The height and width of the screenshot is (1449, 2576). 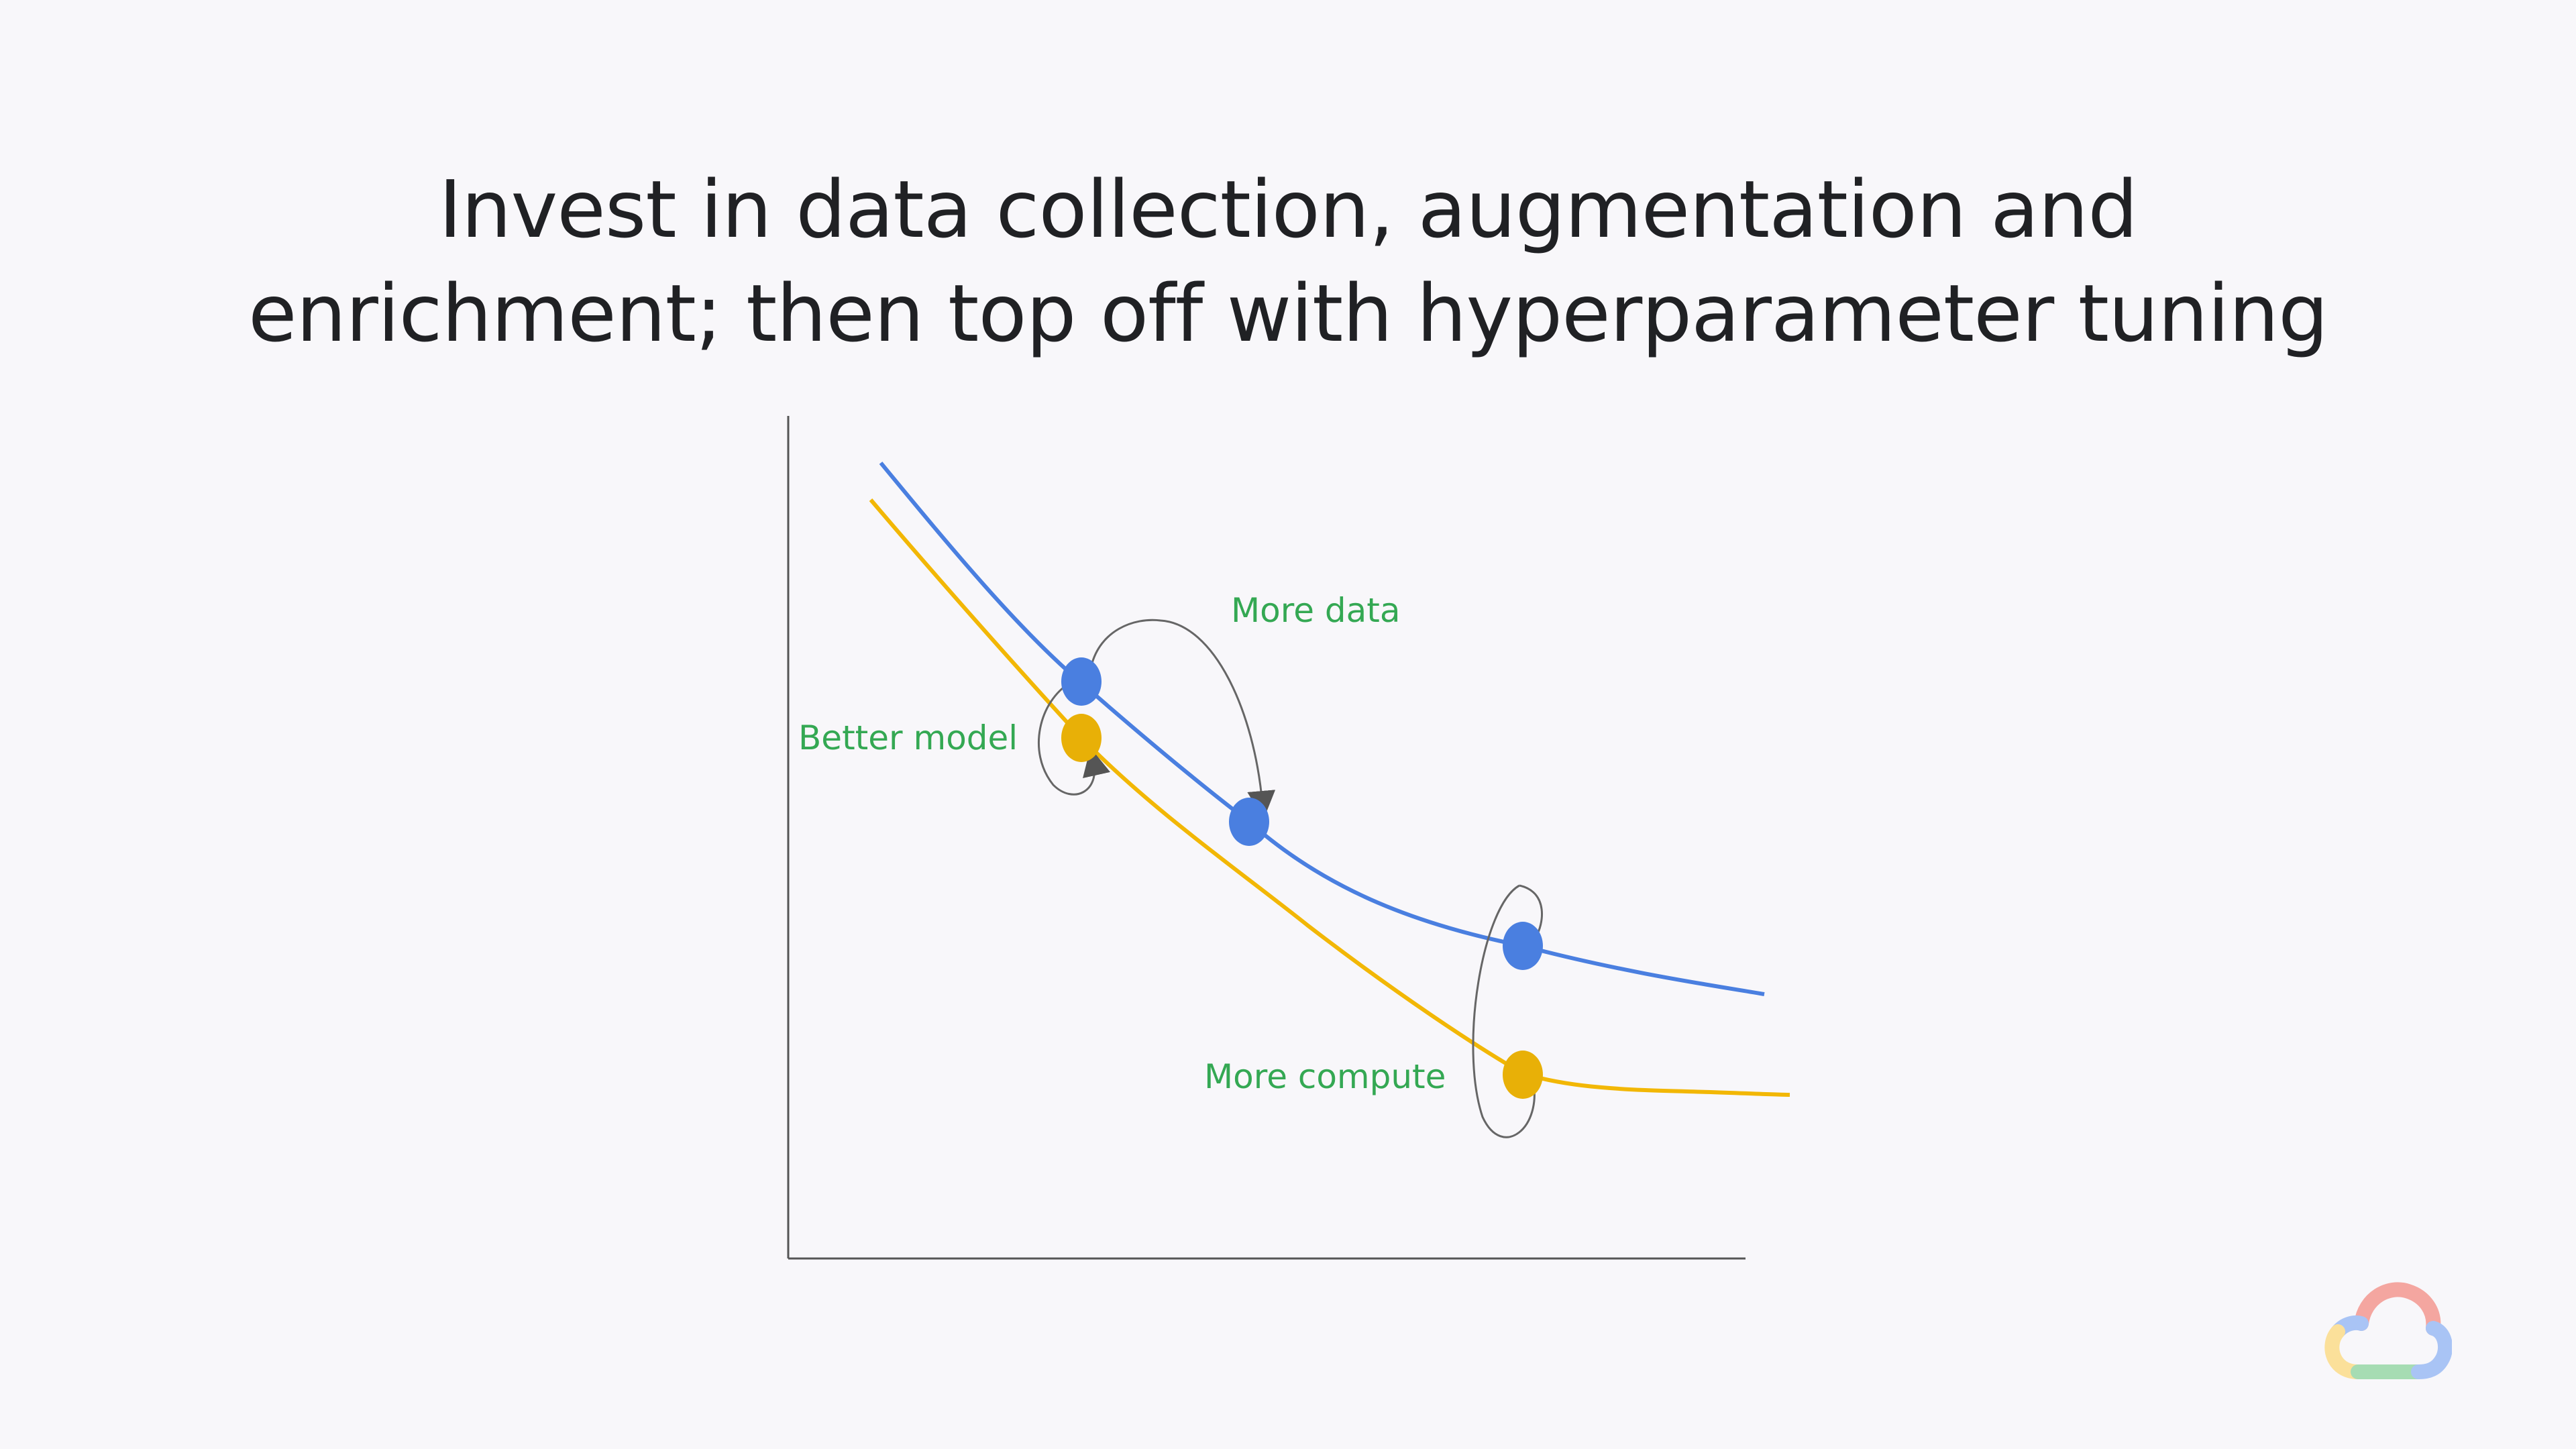 What do you see at coordinates (1507, 1011) in the screenshot?
I see `more-compute-loop` at bounding box center [1507, 1011].